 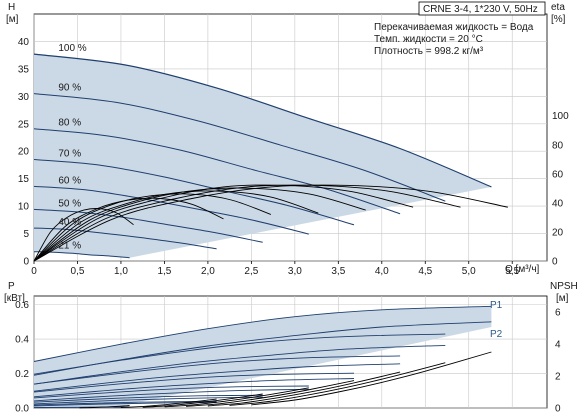 I want to click on y-left-label-h: H, so click(x=11, y=7).